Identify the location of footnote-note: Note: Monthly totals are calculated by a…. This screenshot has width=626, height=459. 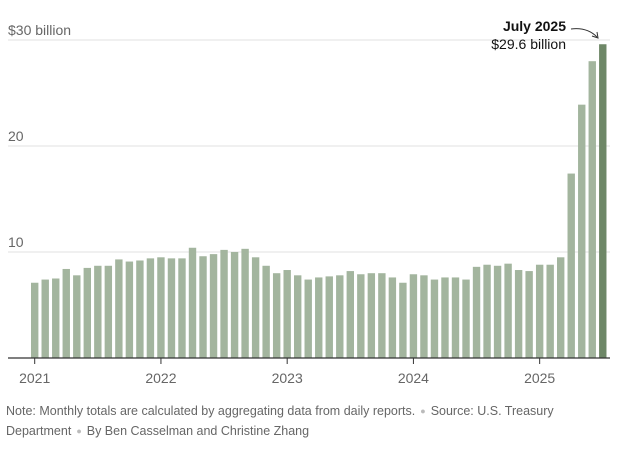
(211, 411).